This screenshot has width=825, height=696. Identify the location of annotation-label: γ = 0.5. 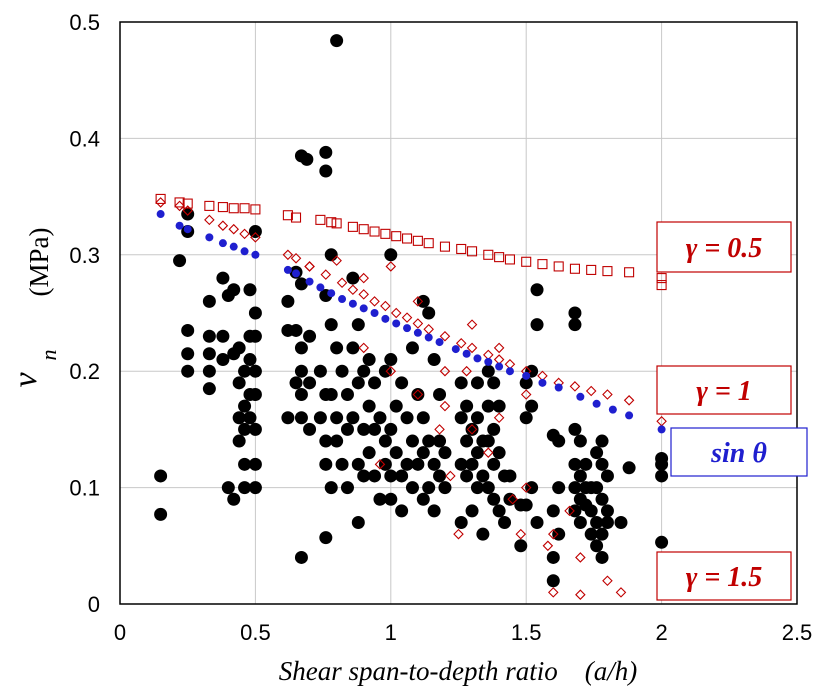
(724, 248).